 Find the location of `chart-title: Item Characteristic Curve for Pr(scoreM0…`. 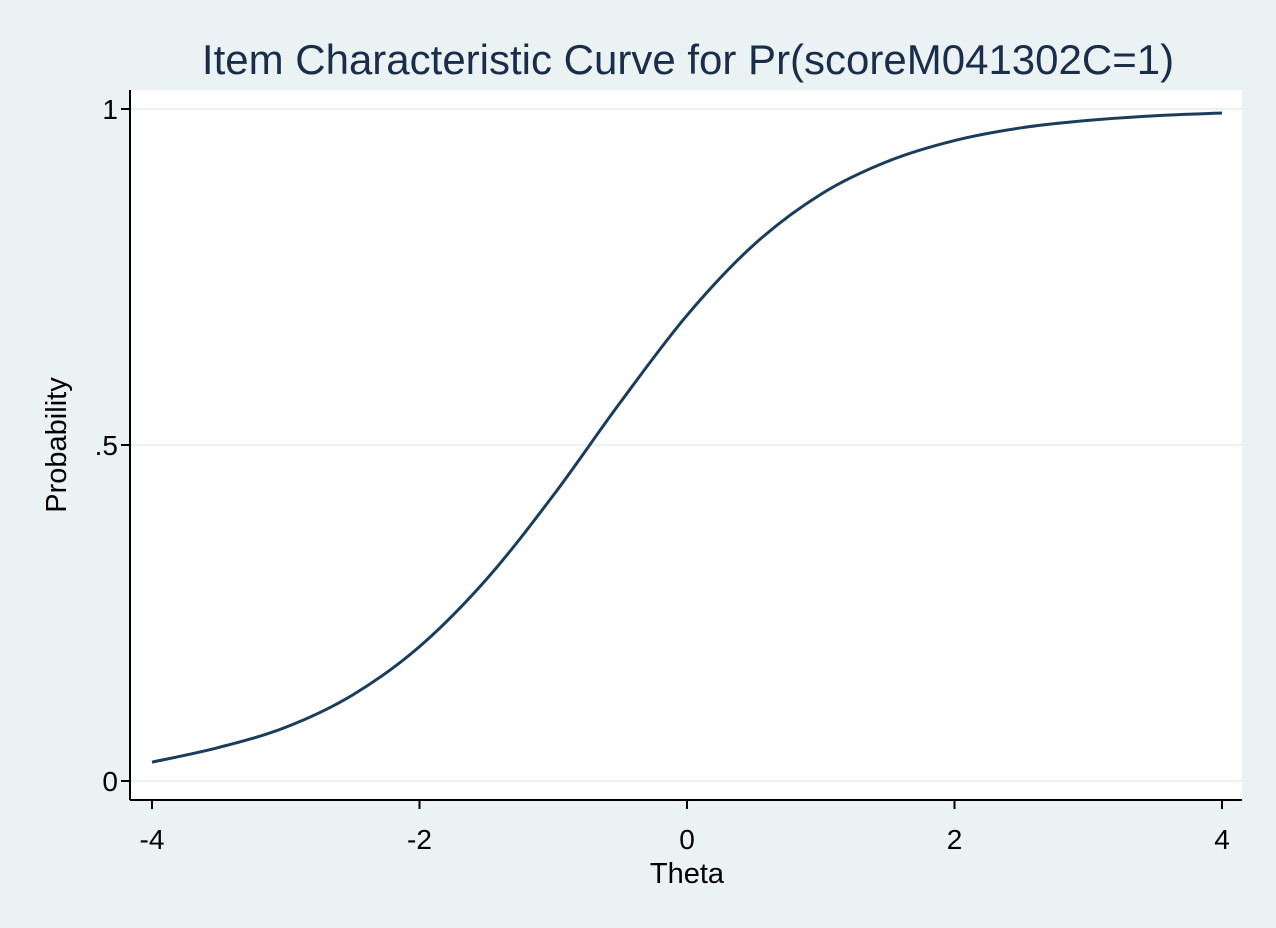

chart-title: Item Characteristic Curve for Pr(scoreM0… is located at coordinates (688, 59).